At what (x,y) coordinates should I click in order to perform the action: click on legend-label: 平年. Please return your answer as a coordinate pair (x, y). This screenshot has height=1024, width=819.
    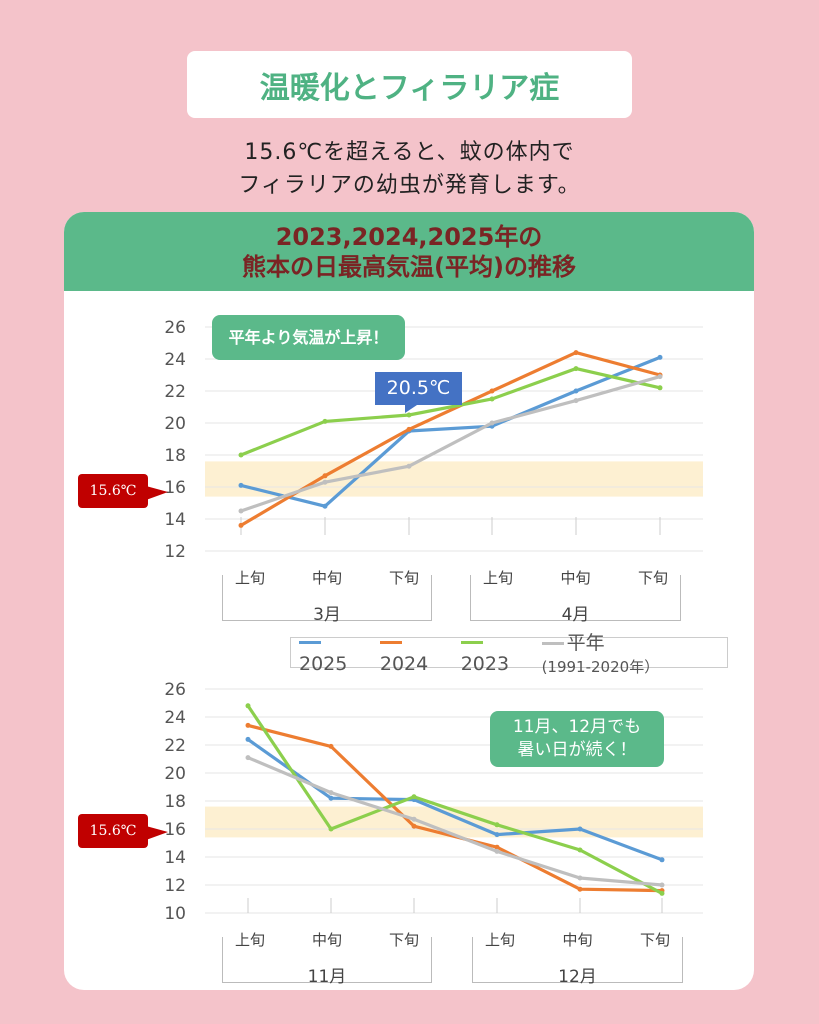
    Looking at the image, I should click on (585, 643).